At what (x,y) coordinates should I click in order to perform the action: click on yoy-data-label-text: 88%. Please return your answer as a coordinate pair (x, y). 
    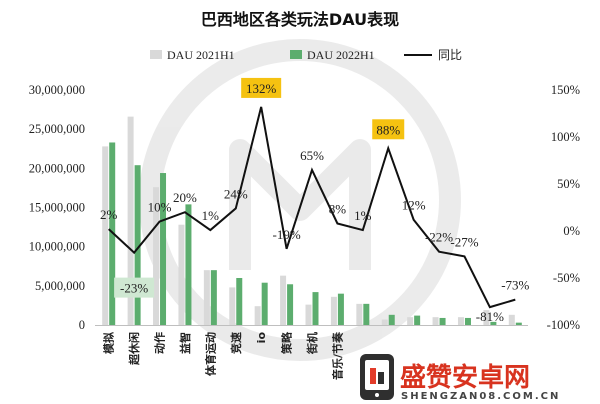
    Looking at the image, I should click on (388, 129).